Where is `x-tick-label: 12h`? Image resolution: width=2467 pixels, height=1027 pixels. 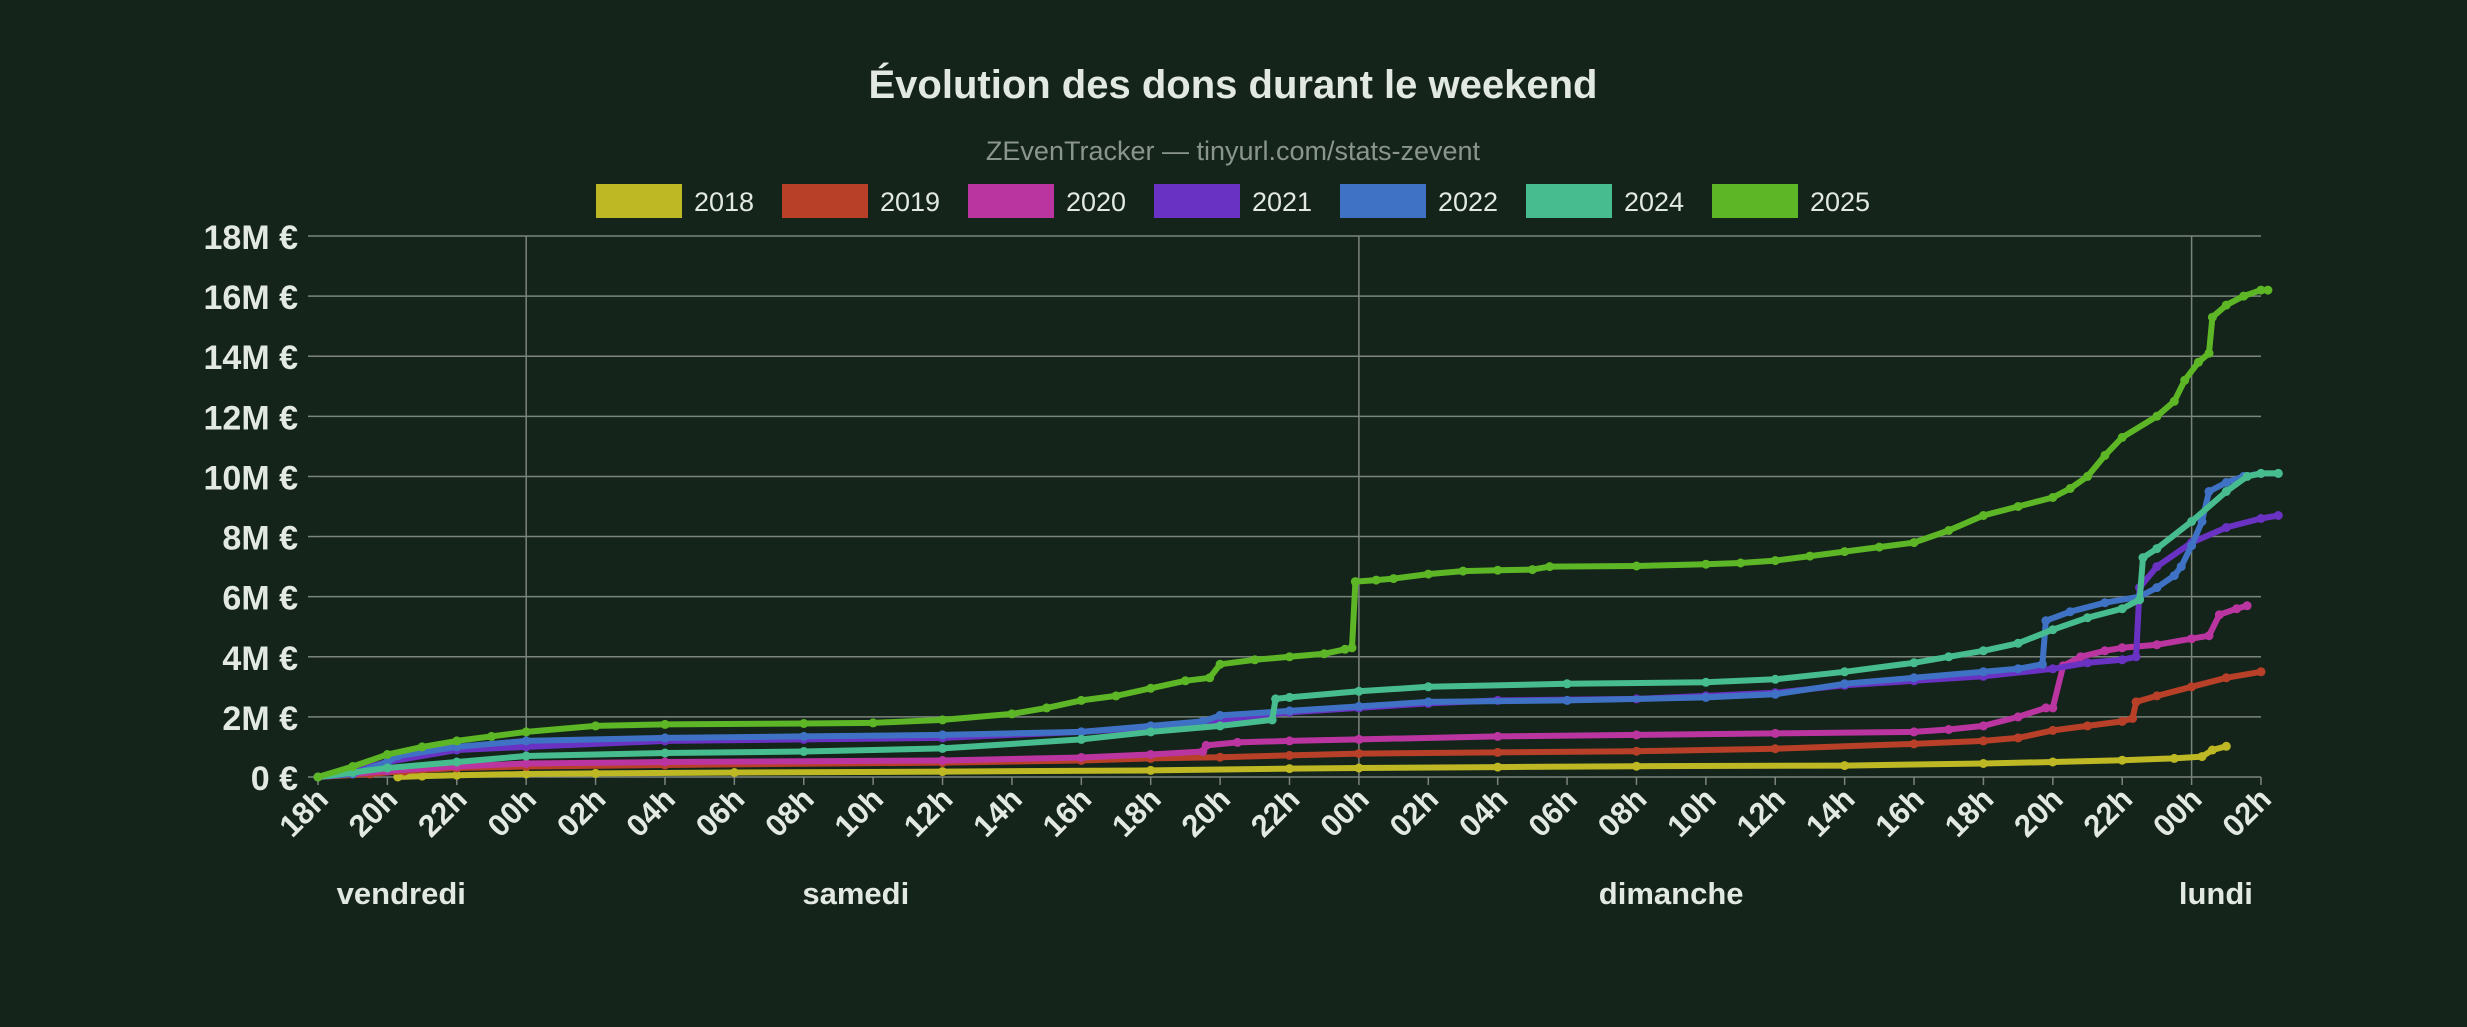 x-tick-label: 12h is located at coordinates (928, 812).